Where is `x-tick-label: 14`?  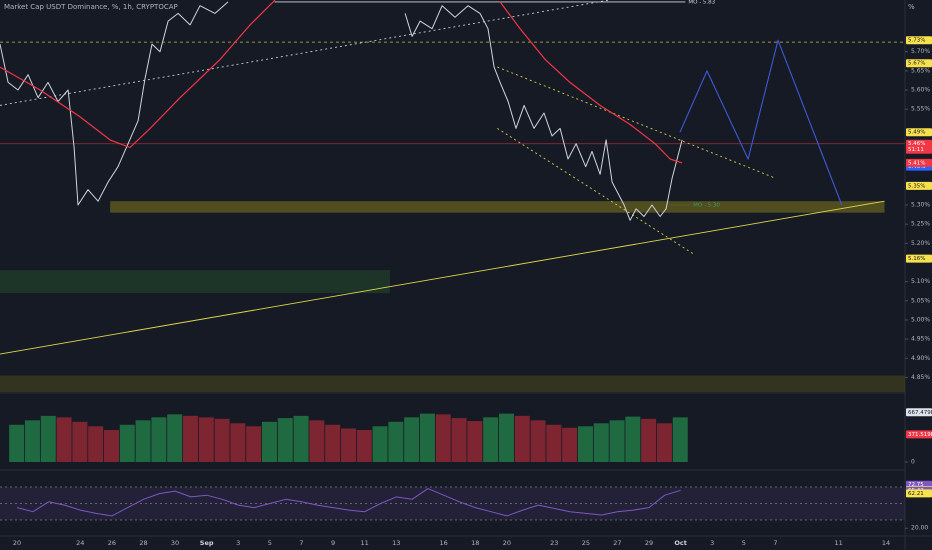
x-tick-label: 14 is located at coordinates (886, 543).